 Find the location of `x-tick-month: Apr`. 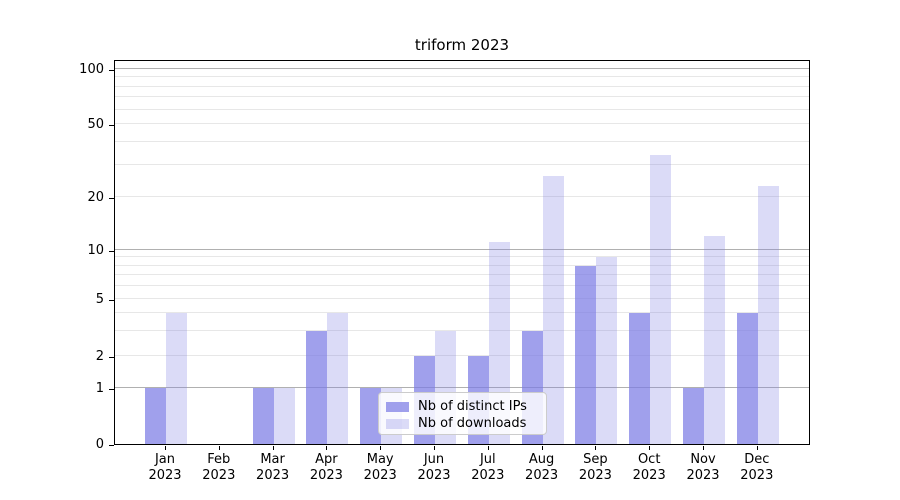

x-tick-month: Apr is located at coordinates (326, 459).